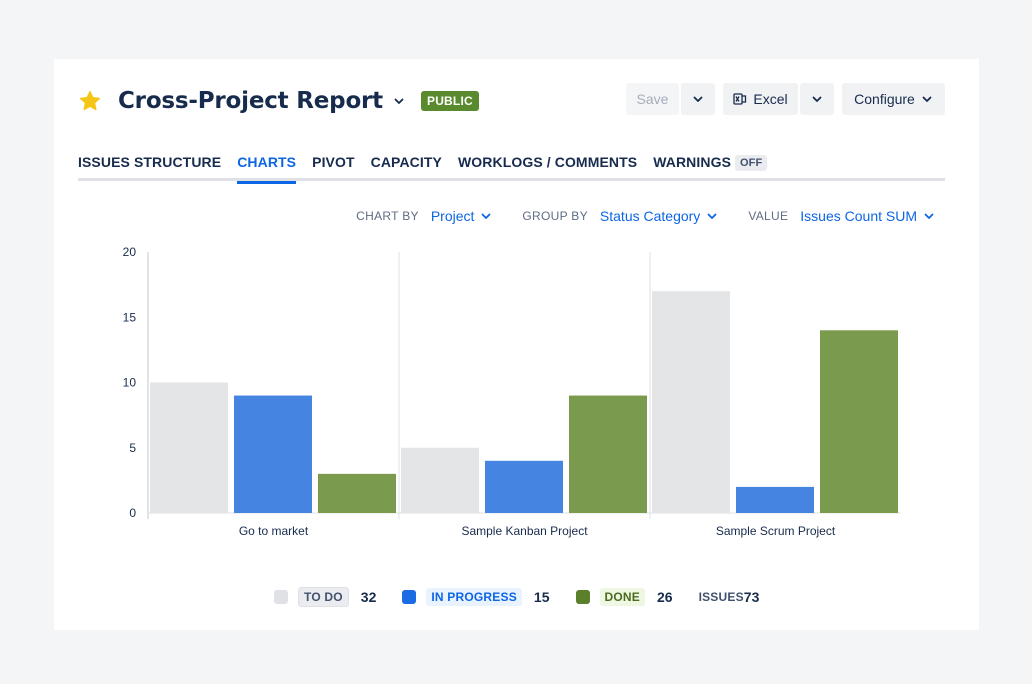 This screenshot has width=1032, height=684. What do you see at coordinates (541, 597) in the screenshot?
I see `legend-count: 15` at bounding box center [541, 597].